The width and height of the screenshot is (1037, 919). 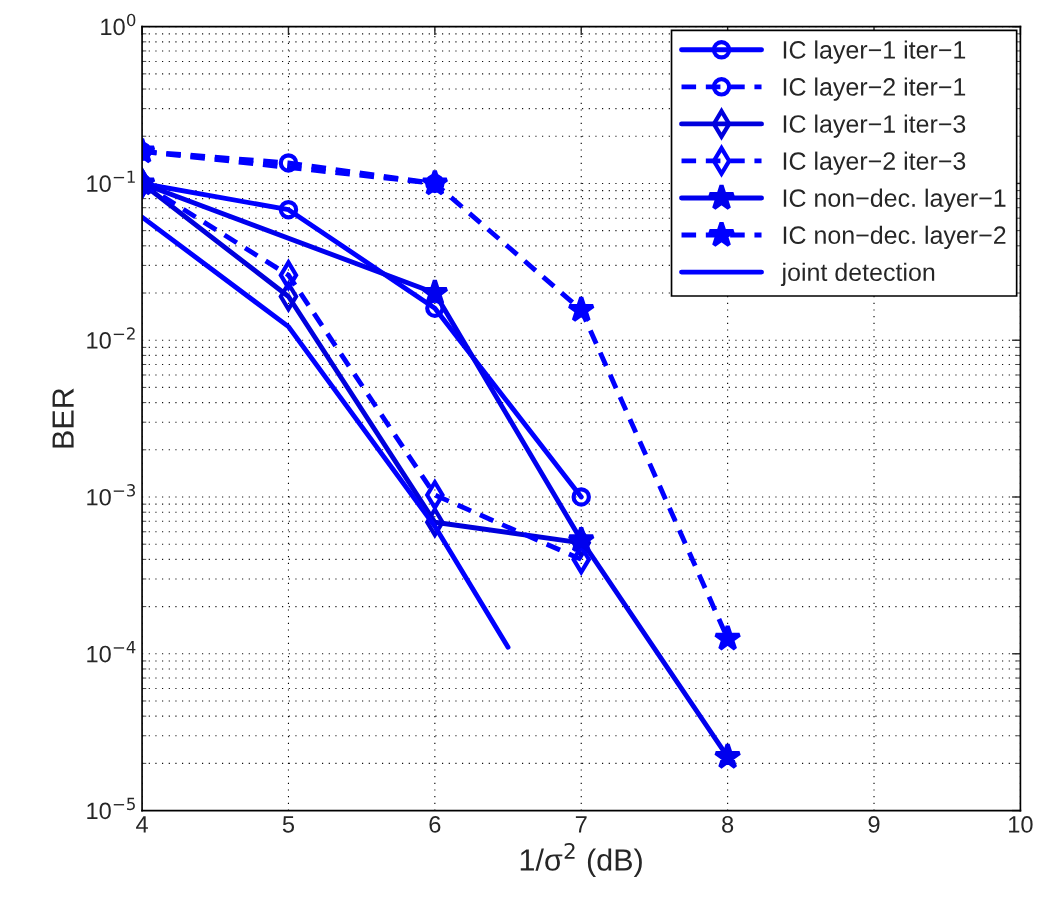 I want to click on x-tick-label: 8, so click(x=728, y=824).